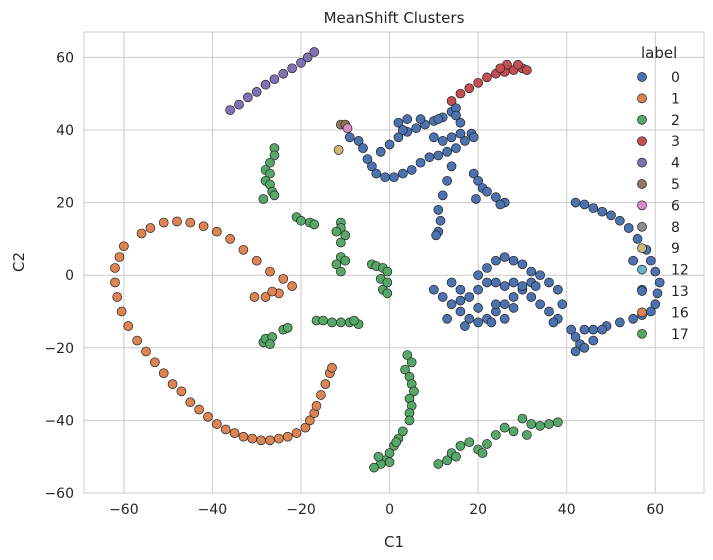 This screenshot has height=560, width=713. I want to click on y-tick-label: −20, so click(59, 349).